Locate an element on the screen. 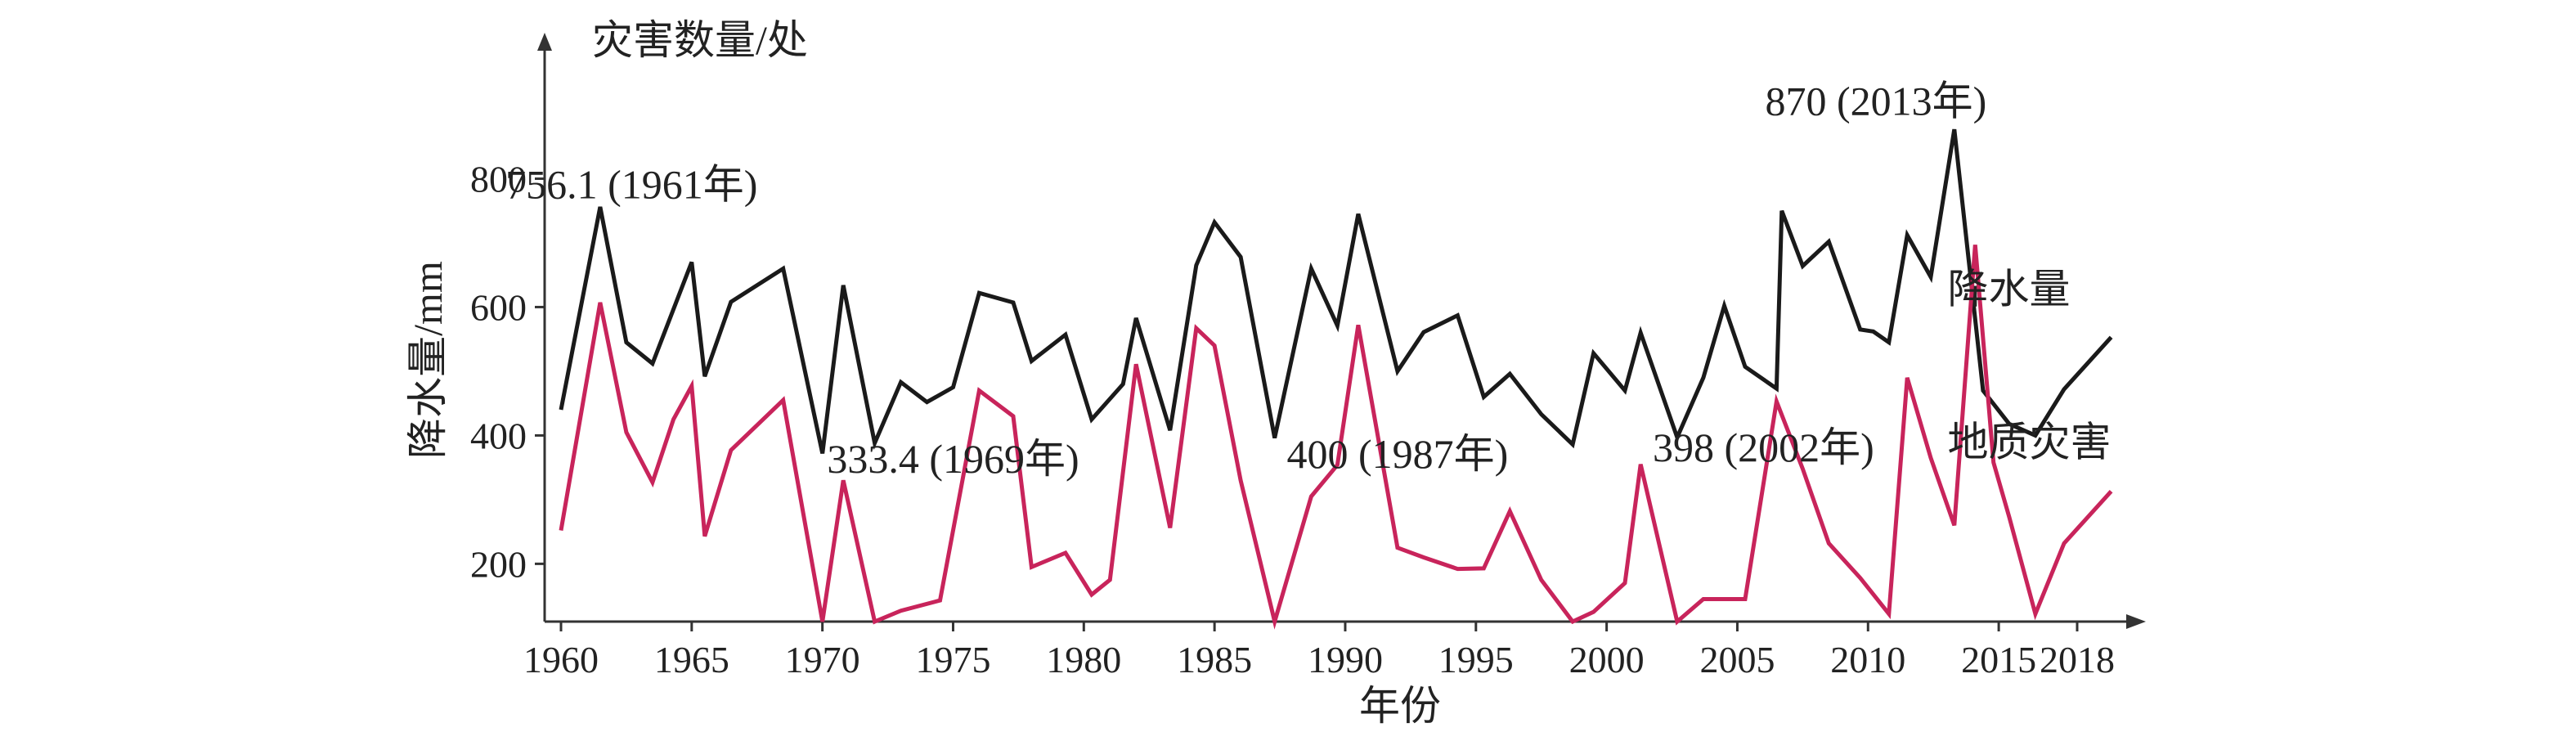 This screenshot has height=741, width=2576. y-tick-label: 400 is located at coordinates (499, 435).